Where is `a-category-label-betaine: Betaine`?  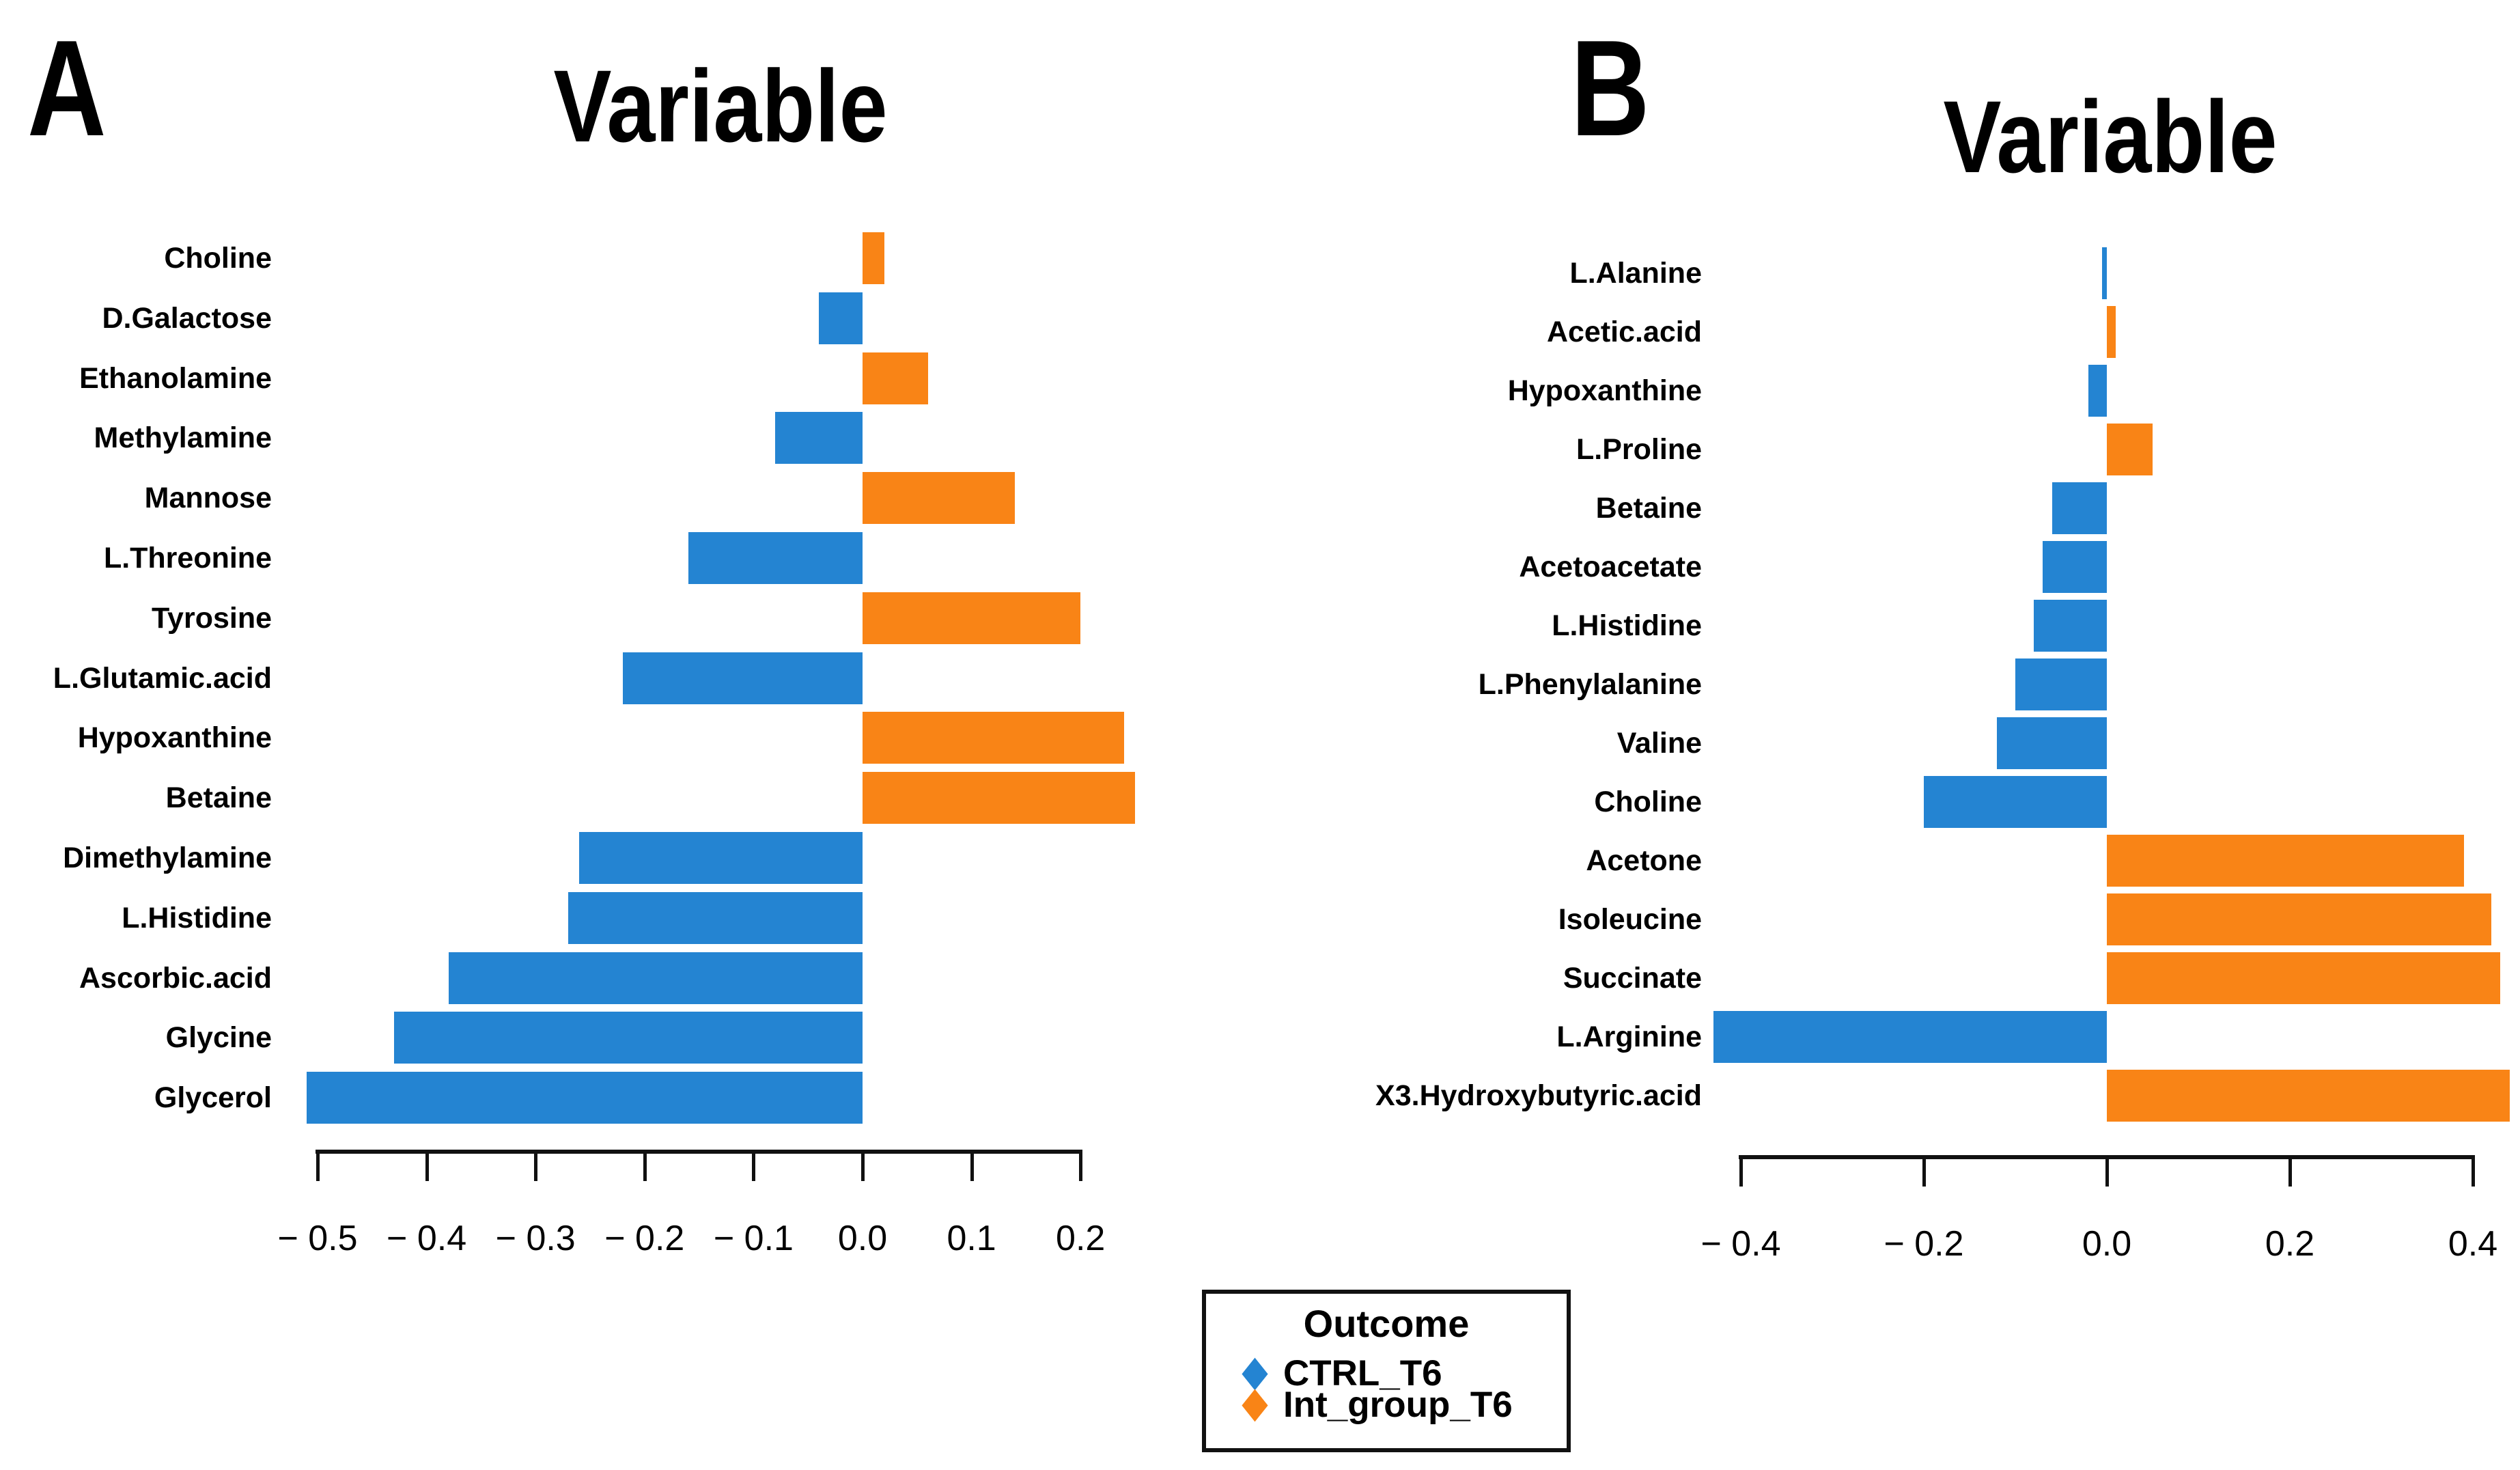 a-category-label-betaine: Betaine is located at coordinates (218, 798).